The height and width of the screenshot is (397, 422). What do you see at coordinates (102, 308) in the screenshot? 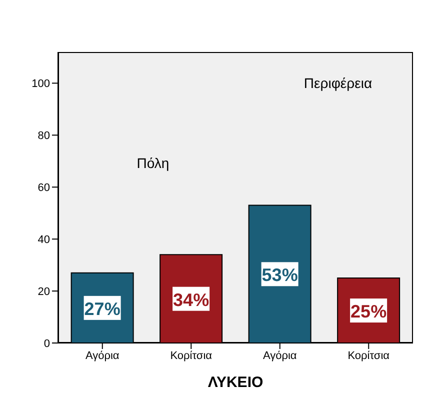
I see `data-label: 27%` at bounding box center [102, 308].